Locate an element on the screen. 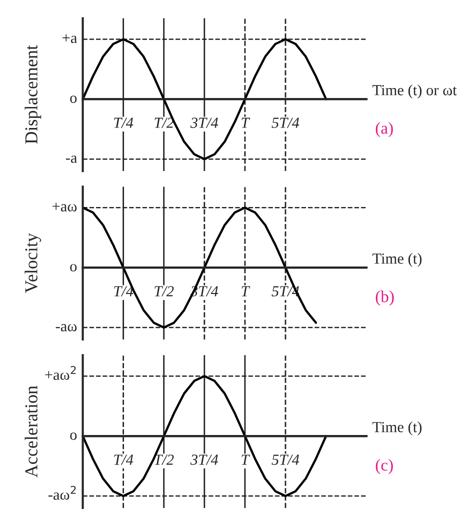 The image size is (473, 521). ref-line-label: -aω$^{2}$ is located at coordinates (62, 493).